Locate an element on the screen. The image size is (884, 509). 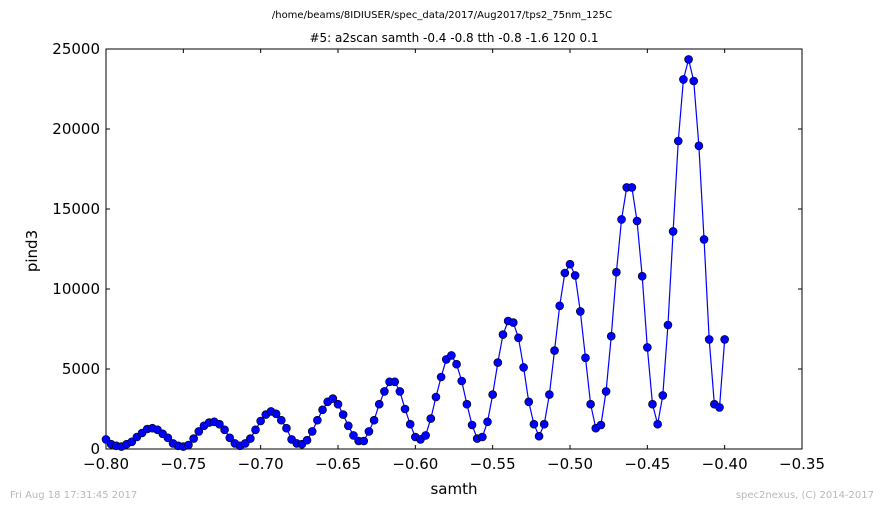
x-tick-label: −0.50 is located at coordinates (570, 464).